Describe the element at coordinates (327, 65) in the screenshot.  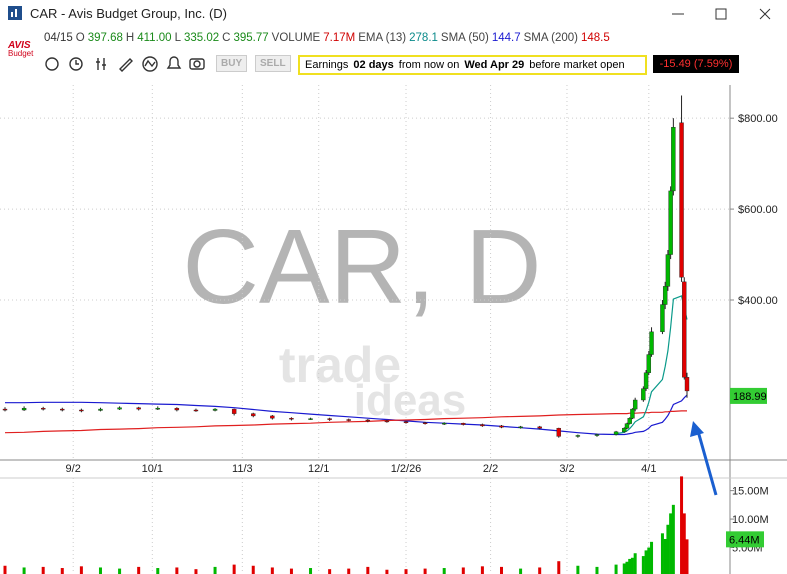
I see `earnings-text: Earnings` at that location.